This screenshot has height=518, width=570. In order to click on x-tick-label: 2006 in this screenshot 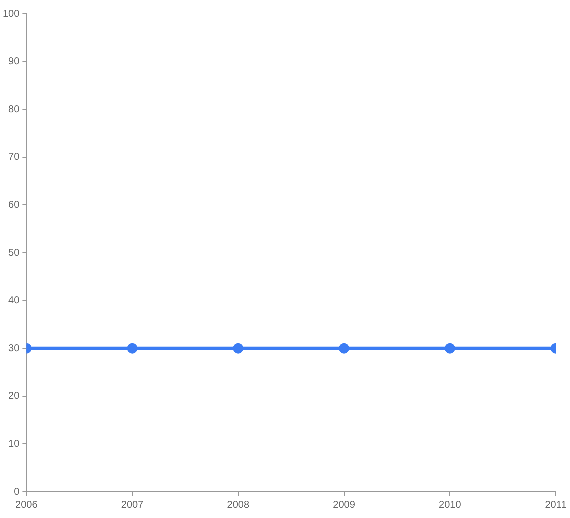, I will do `click(27, 505)`.